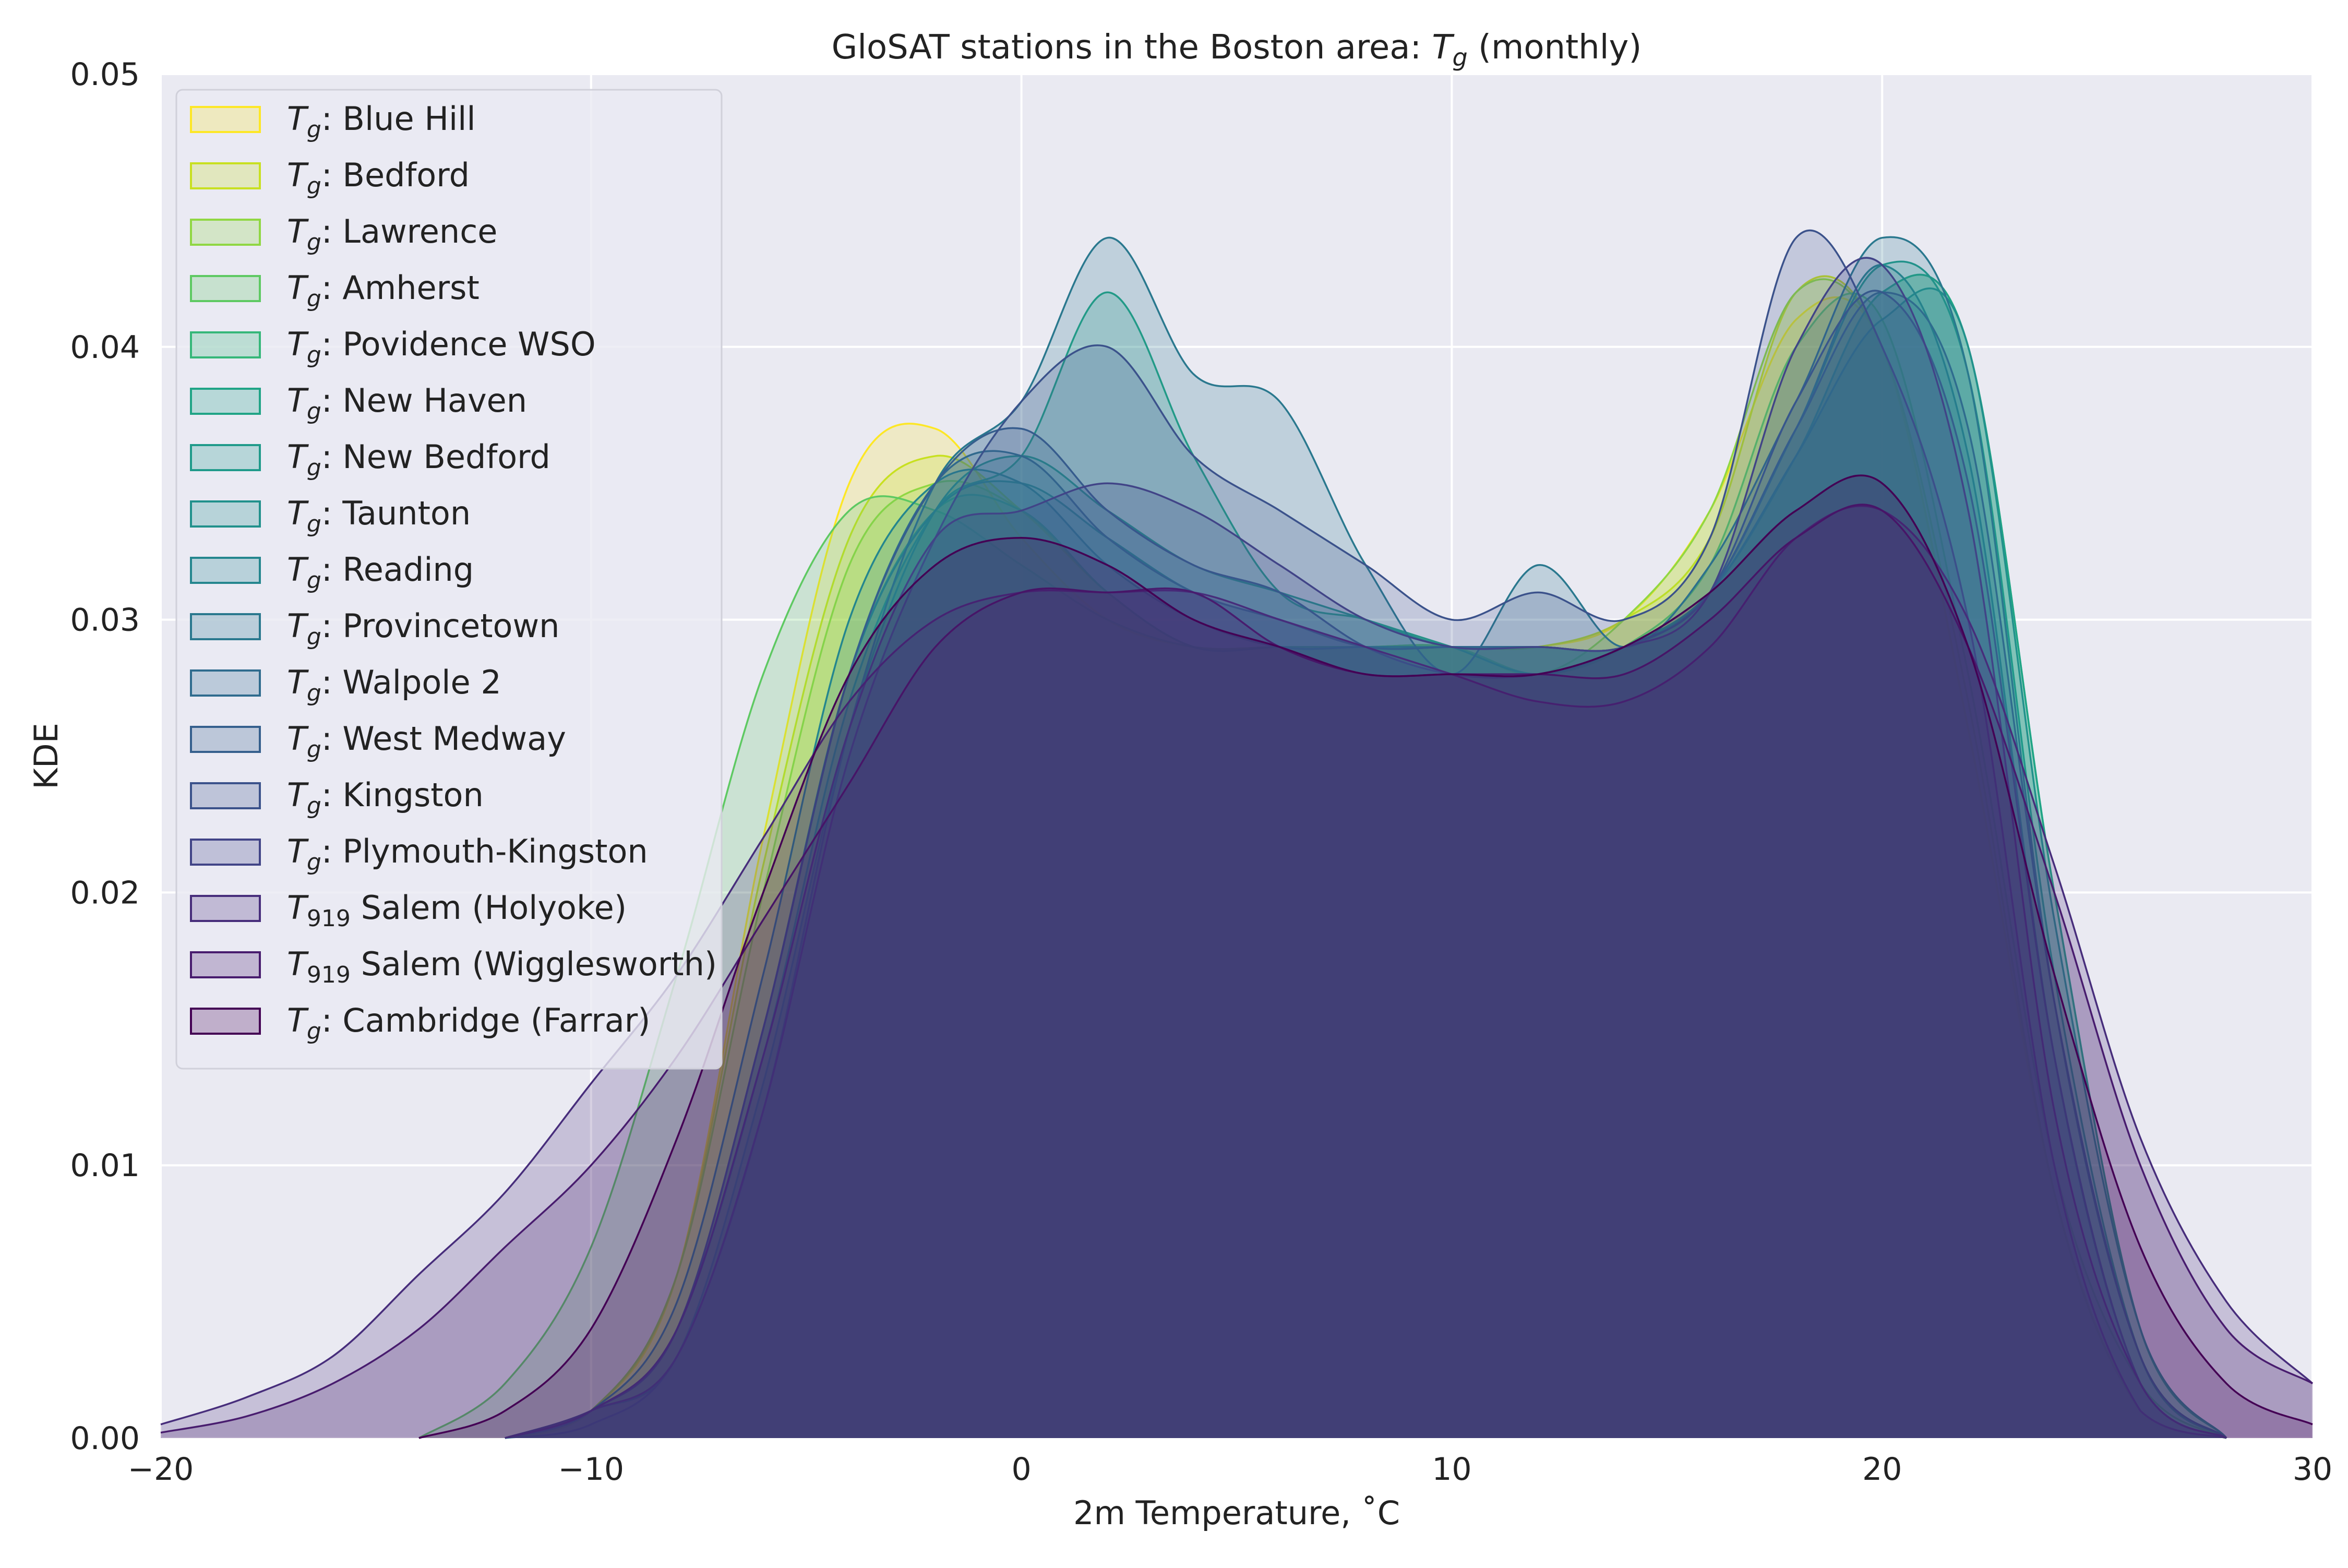 Image resolution: width=2348 pixels, height=1568 pixels. What do you see at coordinates (423, 628) in the screenshot?
I see `legend-label: Tg: Provincetown` at bounding box center [423, 628].